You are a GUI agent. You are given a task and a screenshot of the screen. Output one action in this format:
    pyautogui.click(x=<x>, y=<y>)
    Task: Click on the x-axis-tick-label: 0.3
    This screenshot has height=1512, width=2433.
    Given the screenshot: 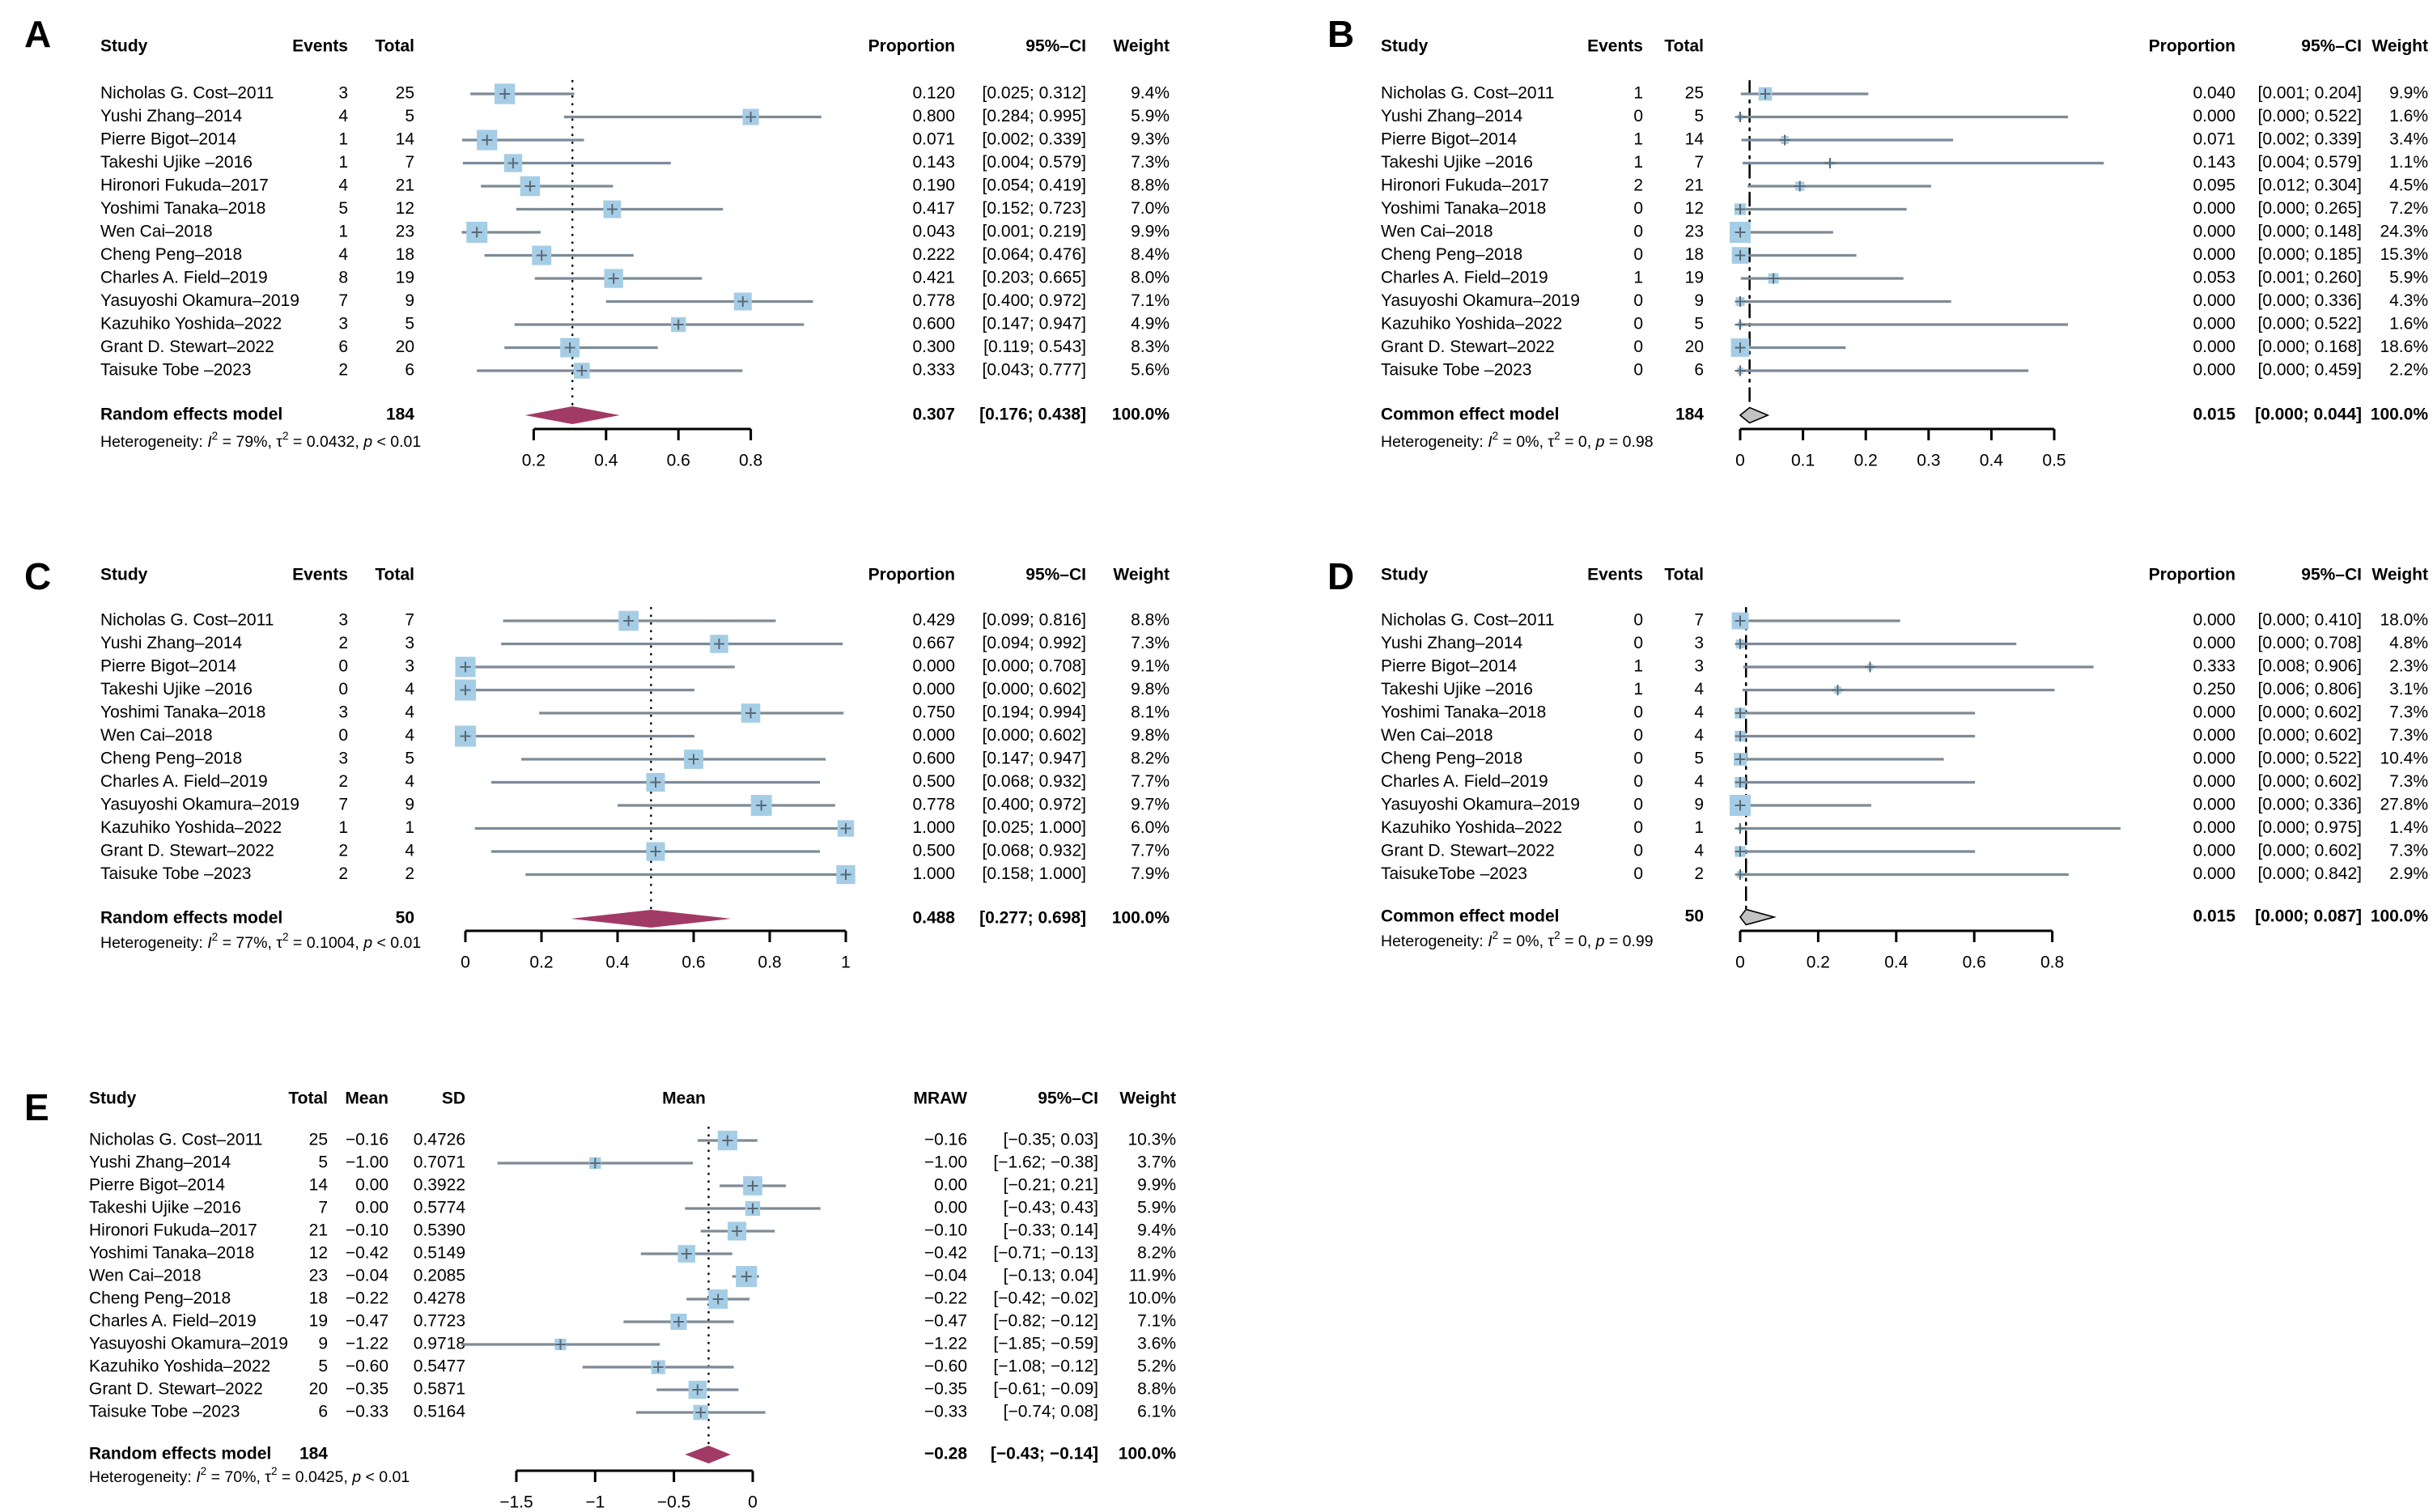 What is the action you would take?
    pyautogui.click(x=1928, y=461)
    